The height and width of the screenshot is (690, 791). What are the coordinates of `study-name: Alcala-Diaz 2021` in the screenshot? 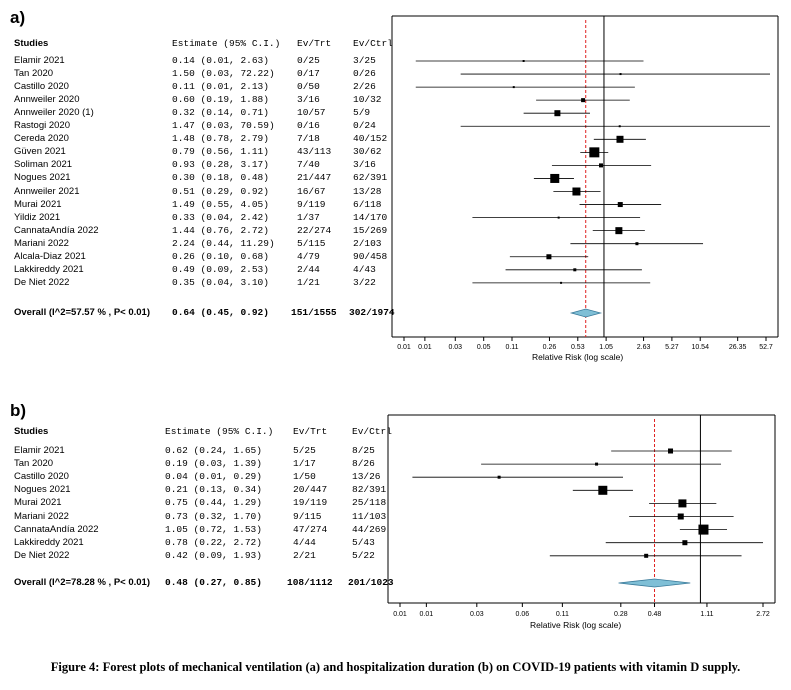 It's located at (50, 256).